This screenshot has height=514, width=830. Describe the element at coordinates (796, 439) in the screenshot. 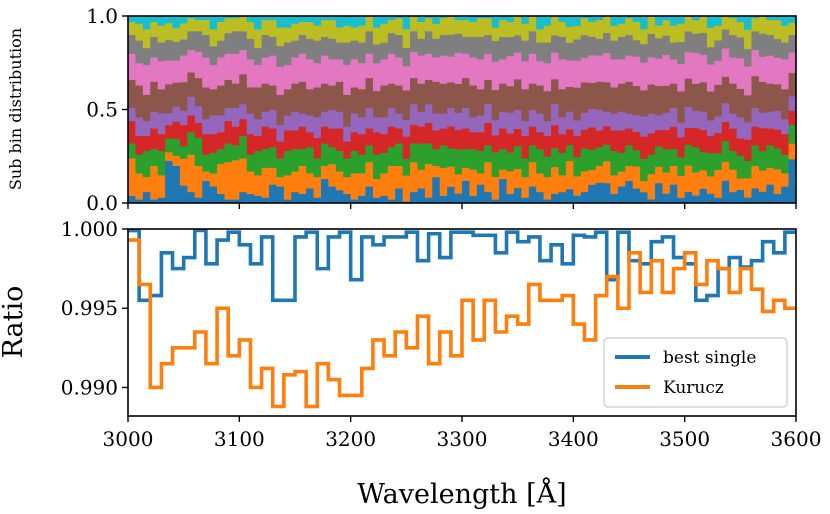

I see `x-tick-label: 3600` at that location.